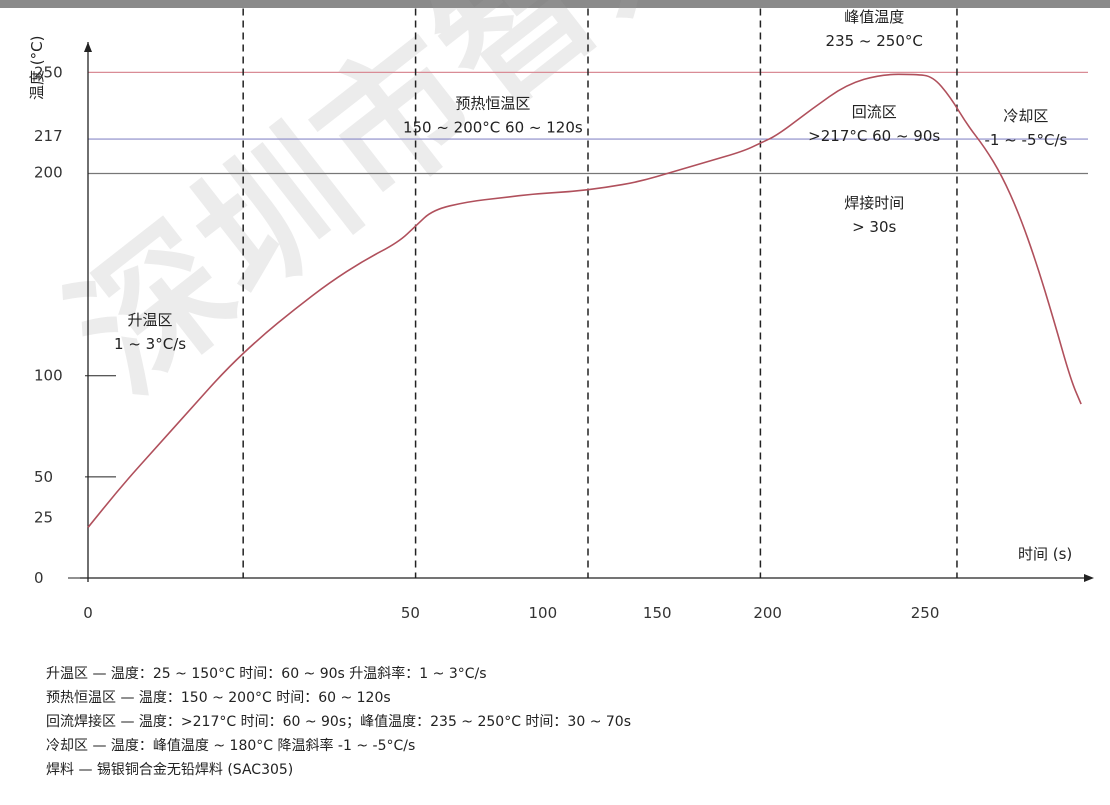 The height and width of the screenshot is (805, 1110). I want to click on annotation-label: 150 ~ 200°C 60 ~ 120s, so click(493, 128).